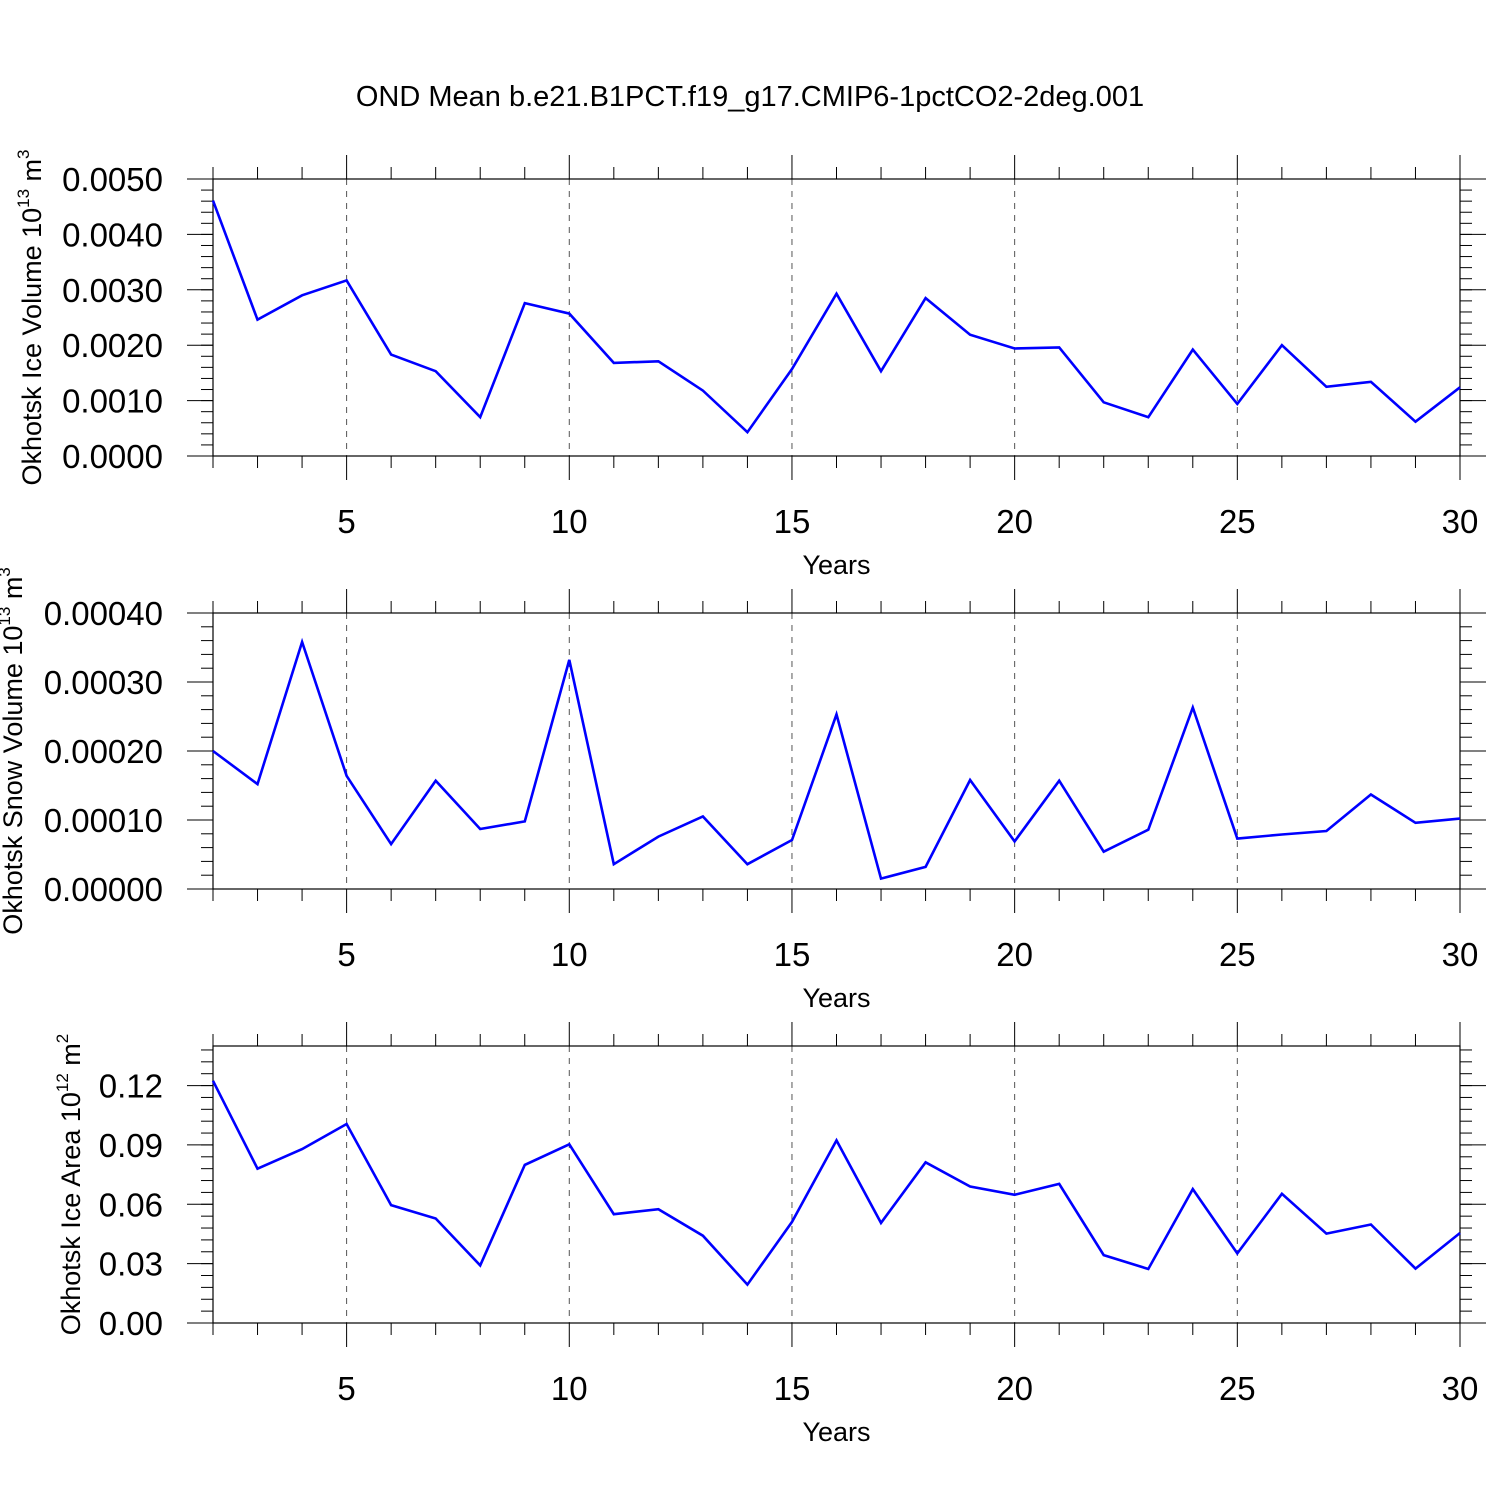  I want to click on y-tick-label: 0.00000, so click(103, 889).